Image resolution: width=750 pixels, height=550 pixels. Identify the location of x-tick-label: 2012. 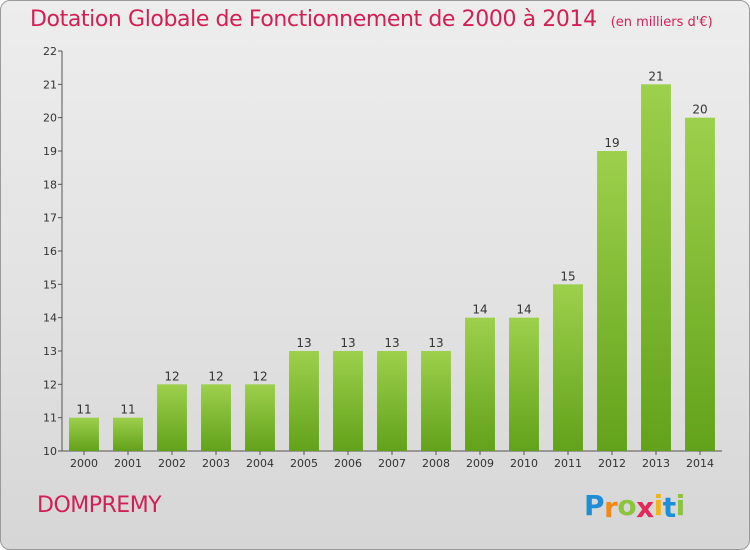
(612, 463).